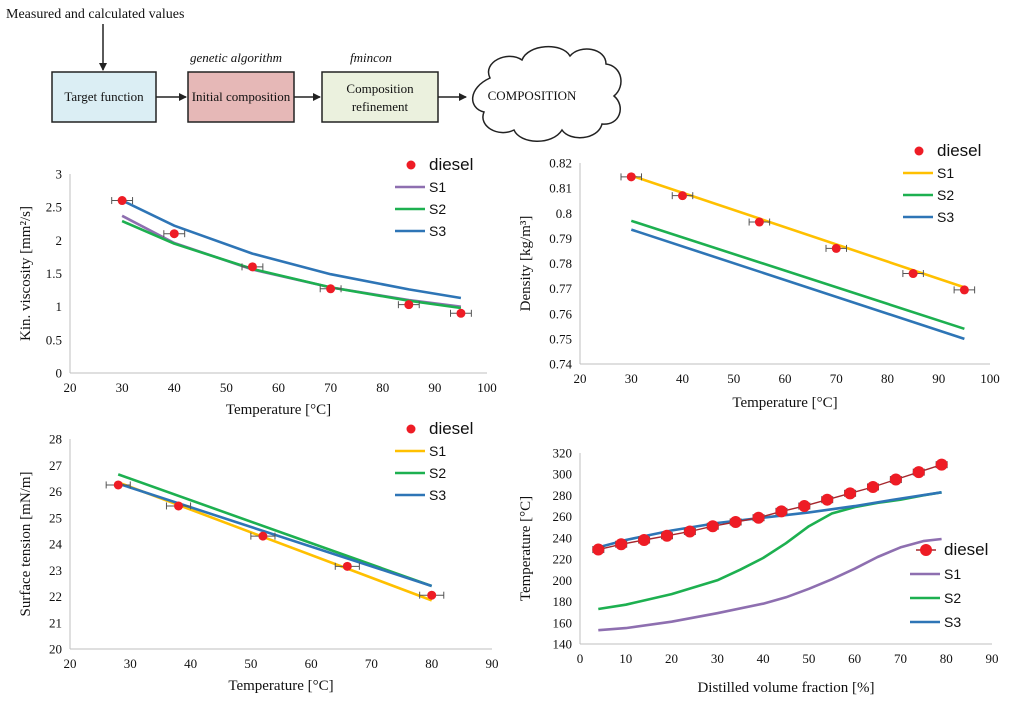 Image resolution: width=1024 pixels, height=706 pixels. Describe the element at coordinates (563, 495) in the screenshot. I see `y-tick-label: 280` at that location.